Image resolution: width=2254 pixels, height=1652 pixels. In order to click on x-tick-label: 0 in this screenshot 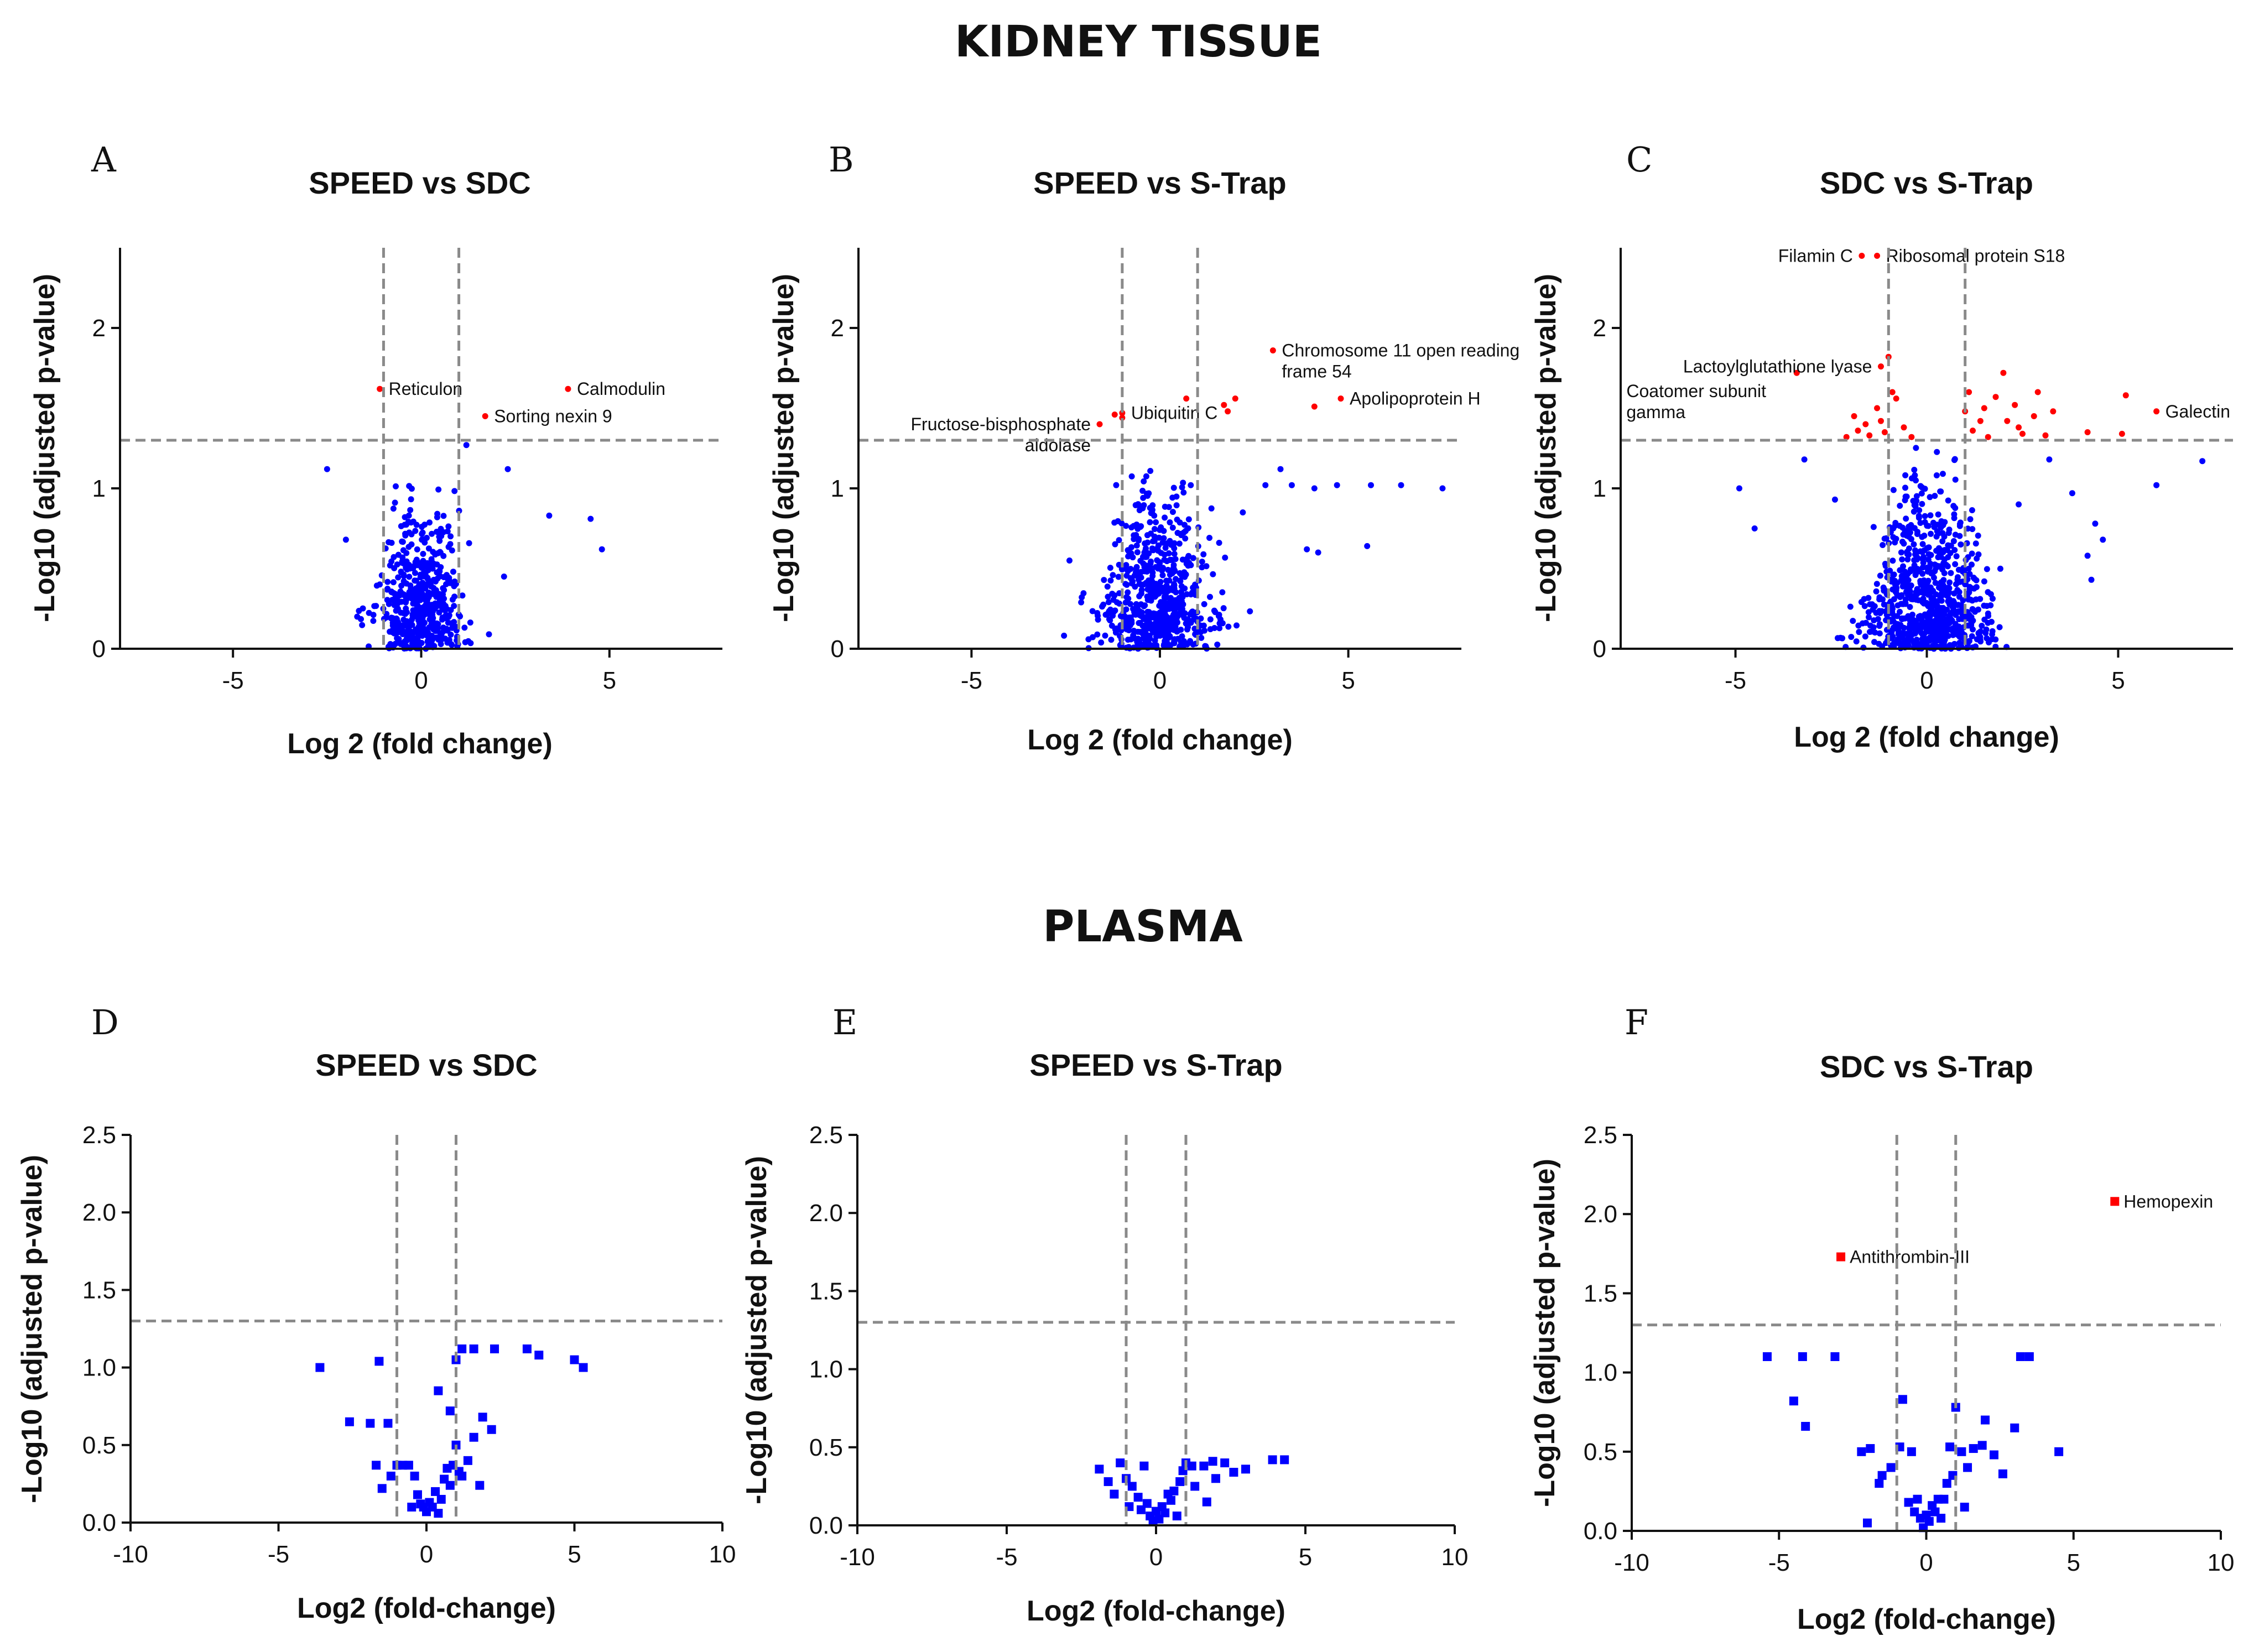, I will do `click(427, 1554)`.